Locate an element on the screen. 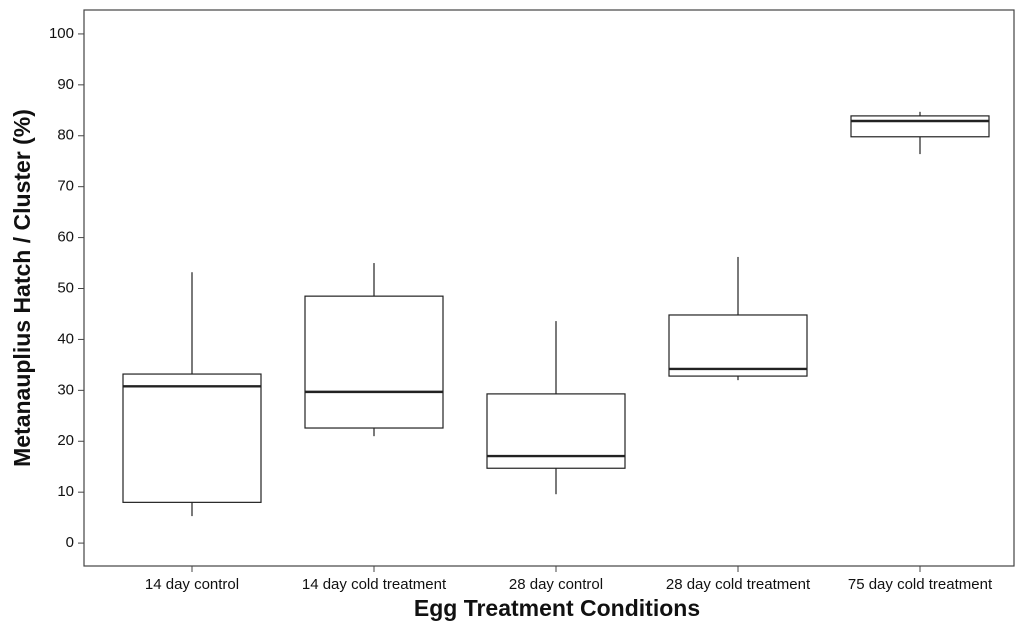  x-axis-title: Egg Treatment Conditions is located at coordinates (557, 608).